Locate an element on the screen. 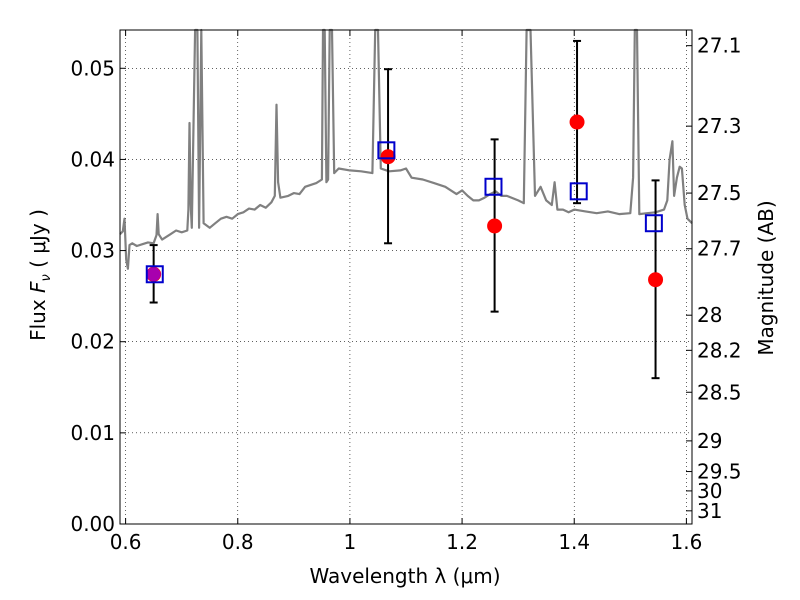 The image size is (800, 600). y-axis-label-subscript: ν is located at coordinates (46, 277).